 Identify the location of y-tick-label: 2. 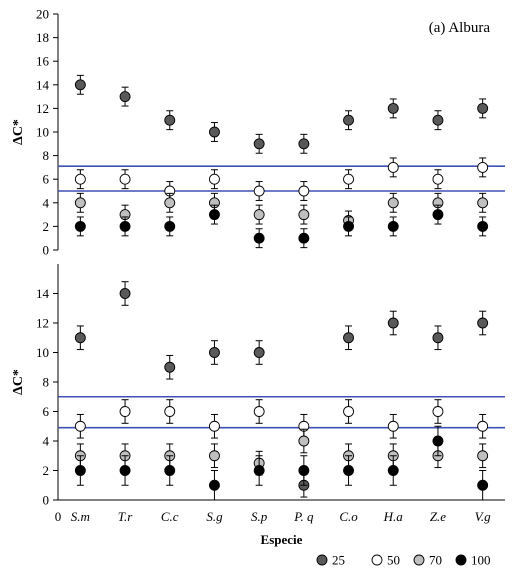
(46, 226).